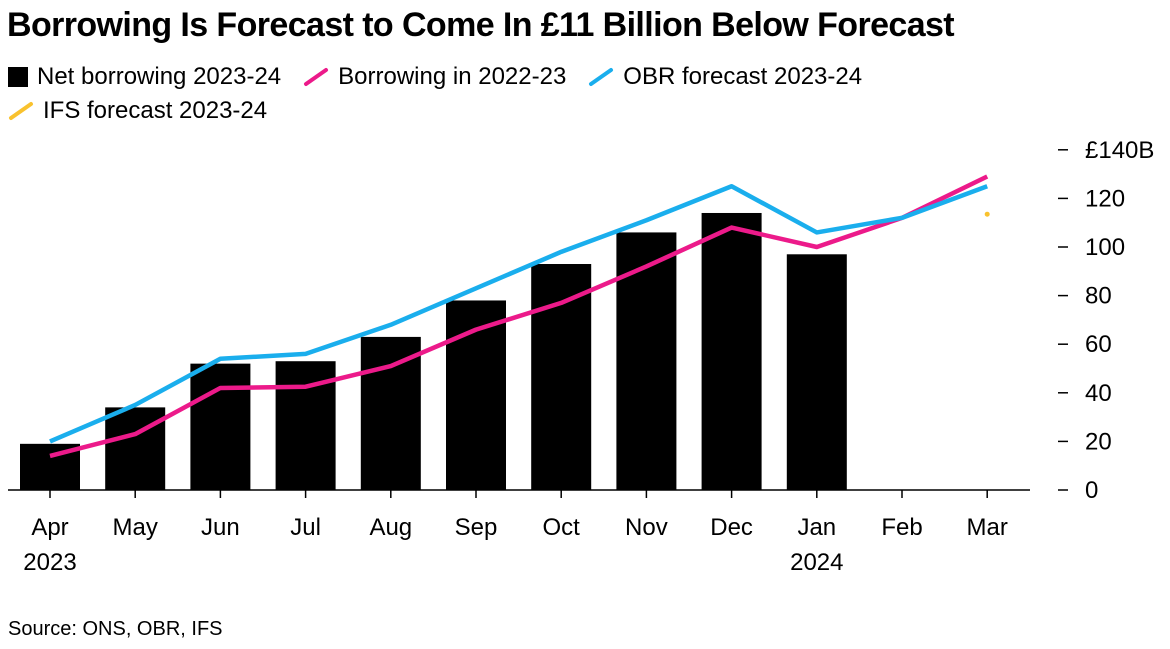 This screenshot has height=649, width=1170. Describe the element at coordinates (115, 629) in the screenshot. I see `source-note: Source: ONS, OBR, IFS` at that location.